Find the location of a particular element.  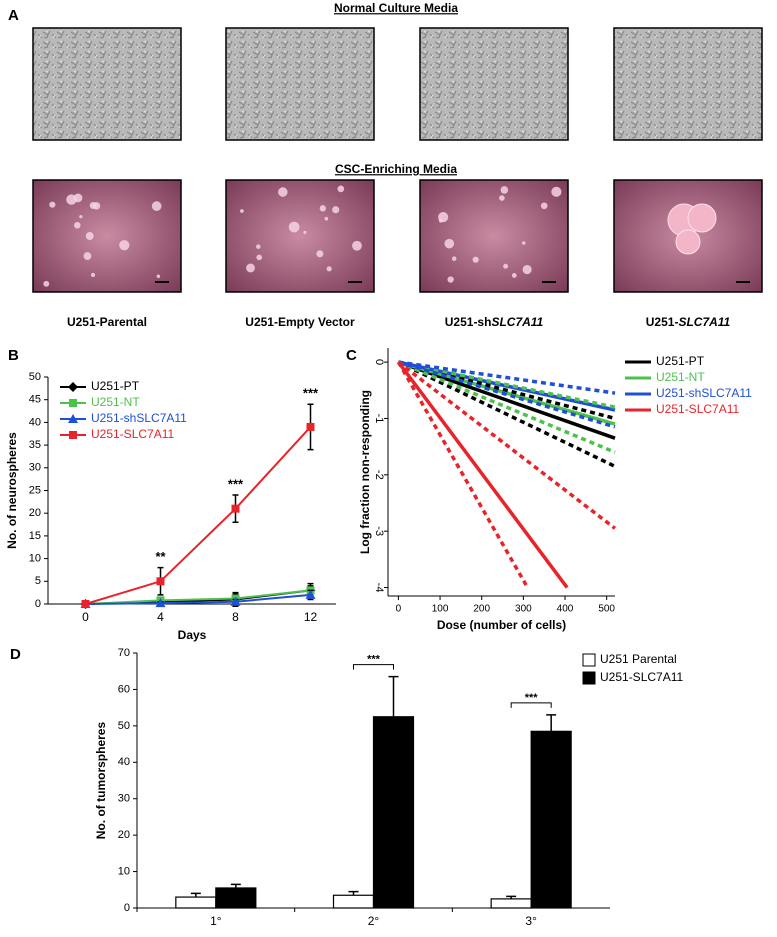

x-tick-label: 2° is located at coordinates (374, 921).